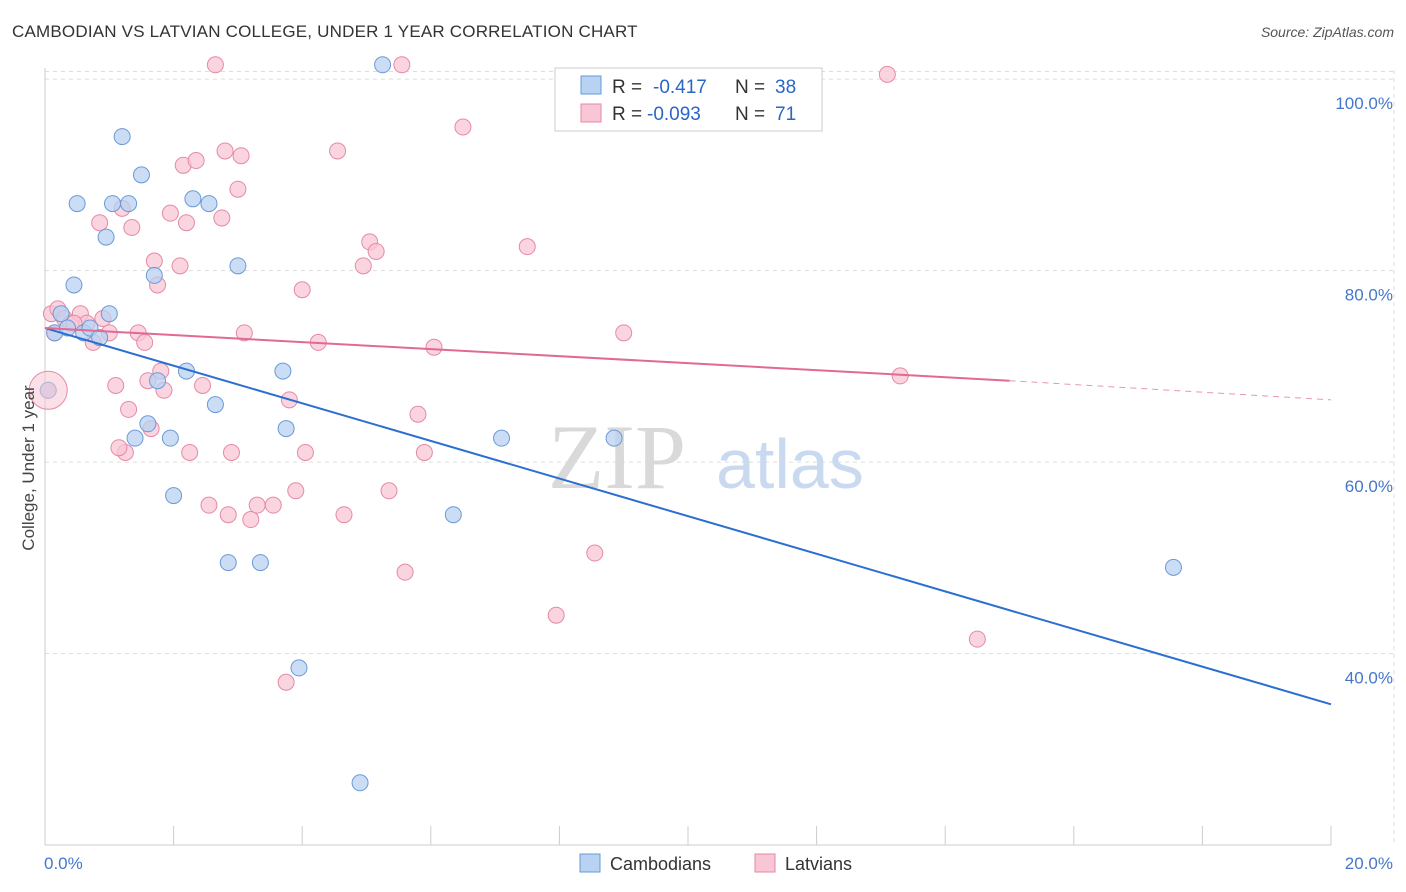 This screenshot has width=1406, height=892. Describe the element at coordinates (750, 114) in the screenshot. I see `legend-n-label-1: N =` at that location.